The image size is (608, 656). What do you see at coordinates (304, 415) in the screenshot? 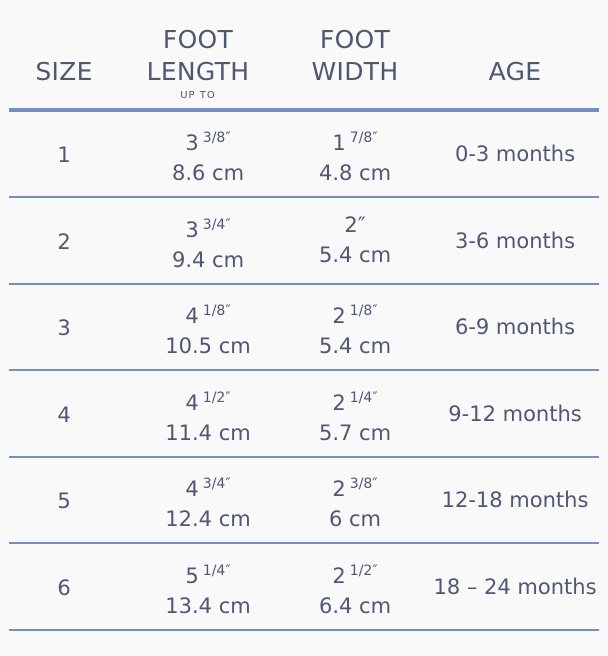
I see `table-row: 4 4 1/2″ 11.4 cm 2 1/4″ 5.7 cm 9-12 months` at bounding box center [304, 415].